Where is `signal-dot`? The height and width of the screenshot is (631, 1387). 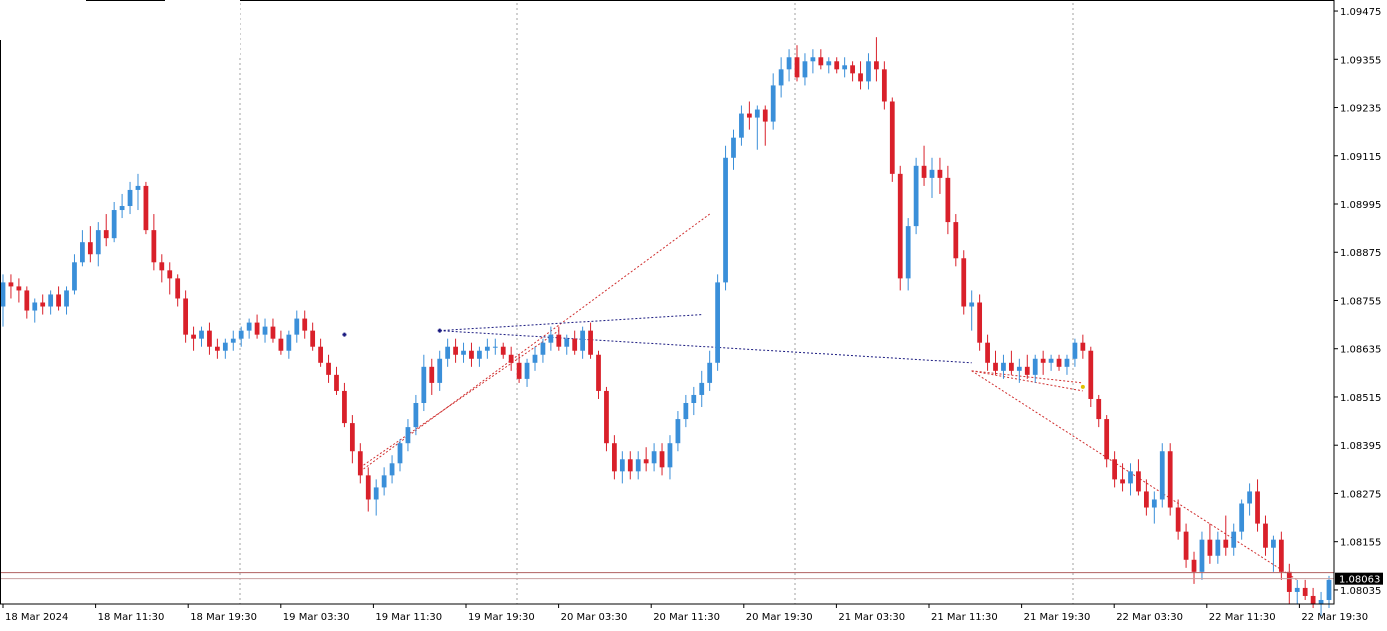
signal-dot is located at coordinates (1082, 386).